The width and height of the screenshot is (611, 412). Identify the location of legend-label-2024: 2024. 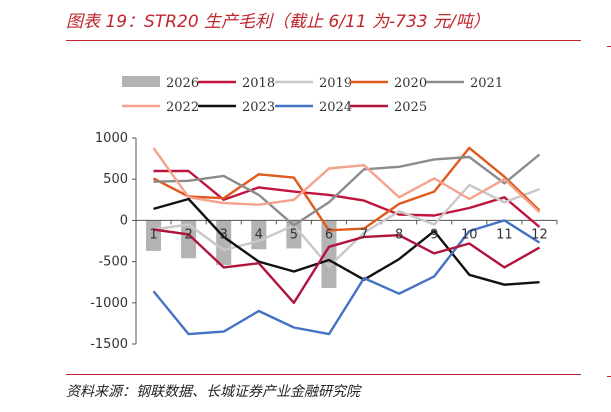
(335, 107).